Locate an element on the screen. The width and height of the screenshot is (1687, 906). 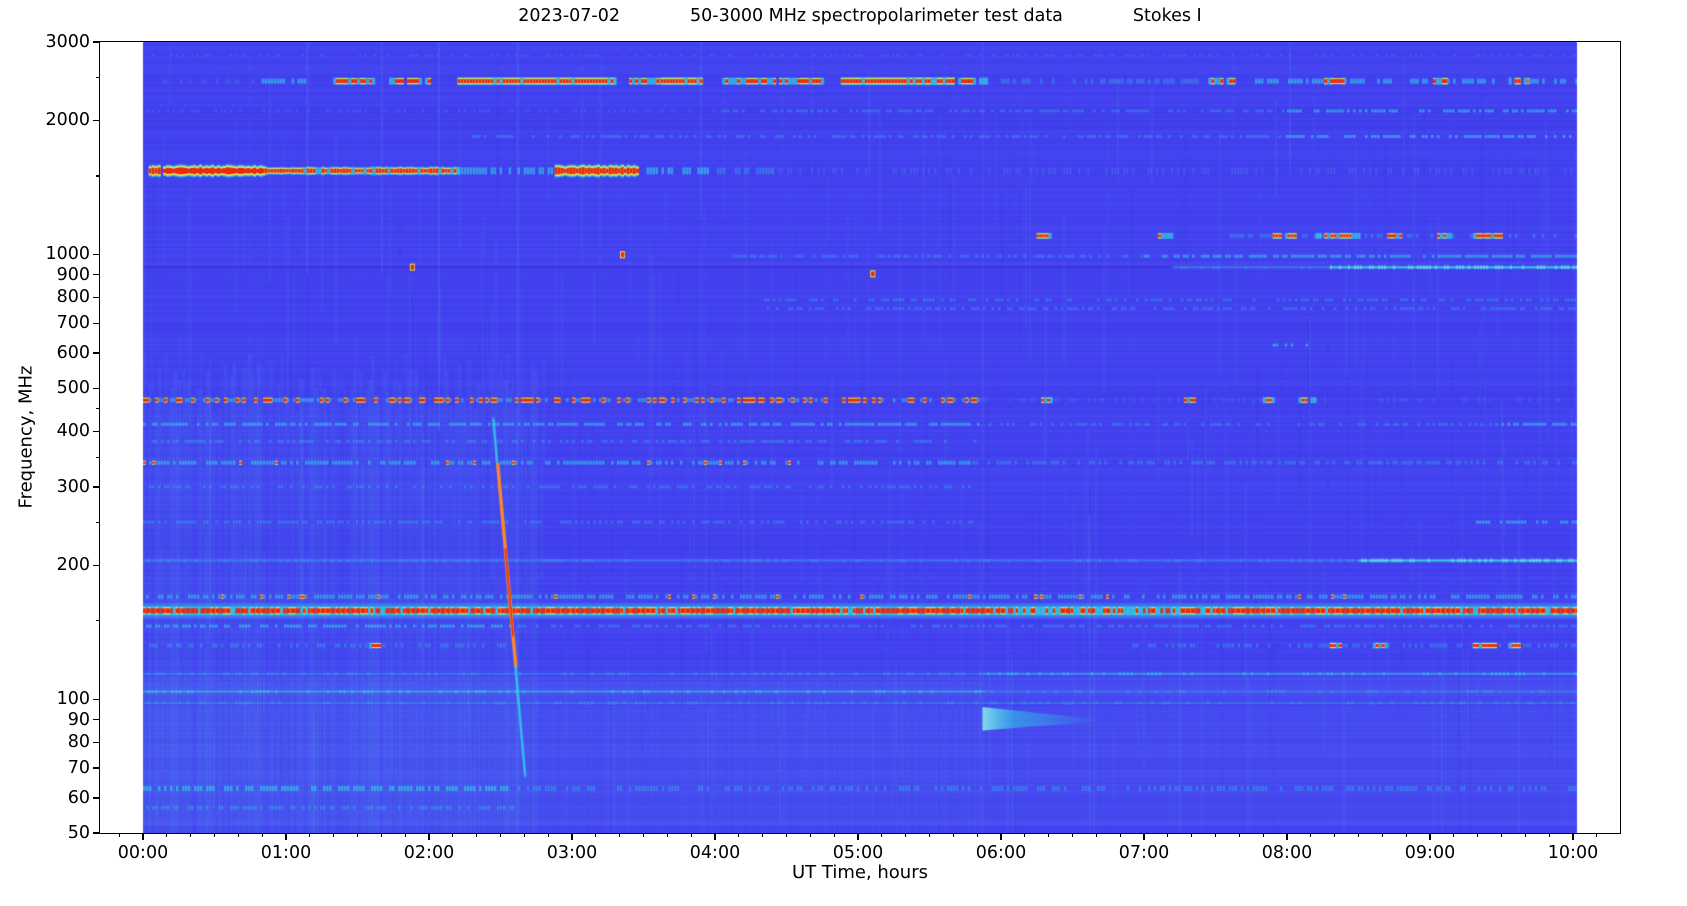
y-tick-label: 100 is located at coordinates (73, 699).